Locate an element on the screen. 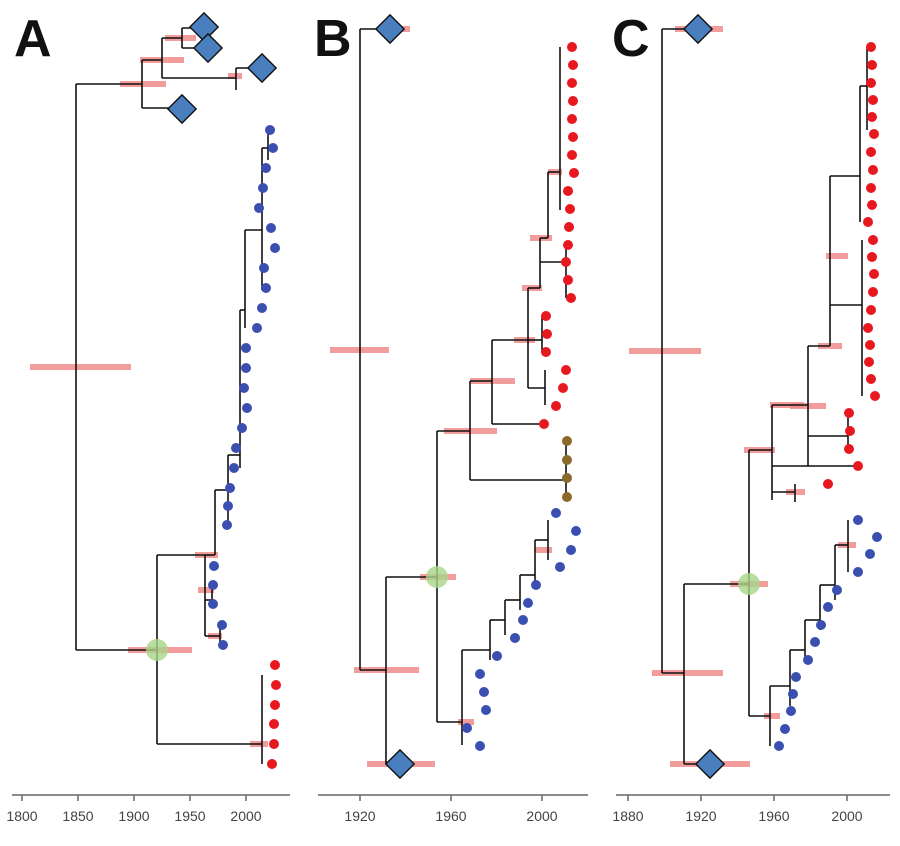  tick-label: 1850 is located at coordinates (77, 816).